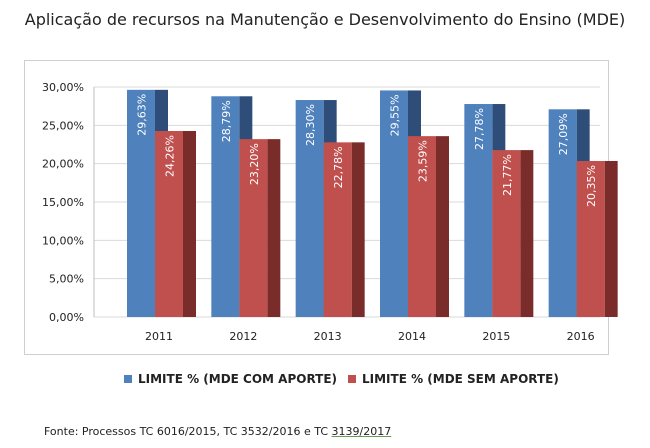  What do you see at coordinates (238, 379) in the screenshot?
I see `legend-label-com-aporte: LIMITE % (MDE COM APORTE)` at bounding box center [238, 379].